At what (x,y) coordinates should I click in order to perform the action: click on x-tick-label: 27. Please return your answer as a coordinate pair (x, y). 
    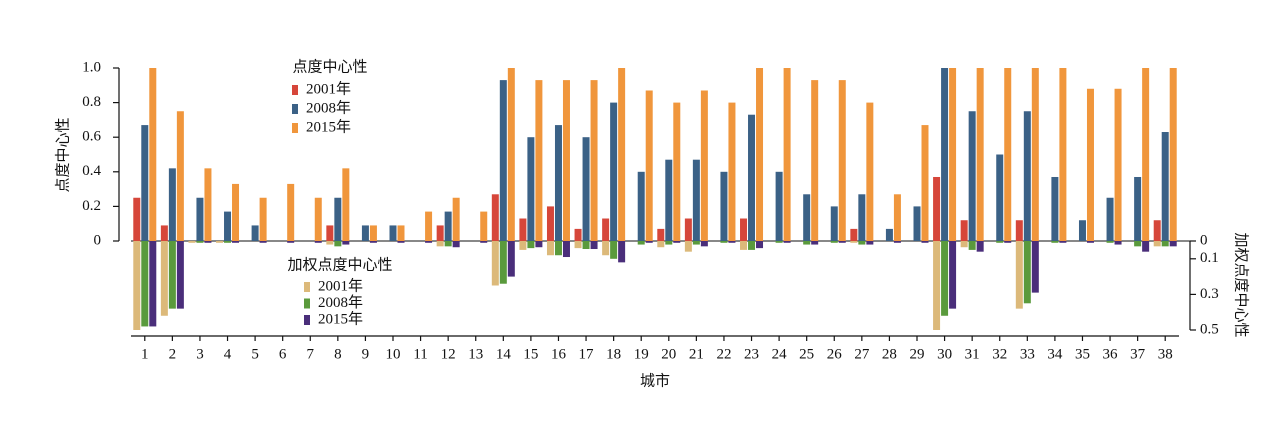
    Looking at the image, I should click on (862, 354).